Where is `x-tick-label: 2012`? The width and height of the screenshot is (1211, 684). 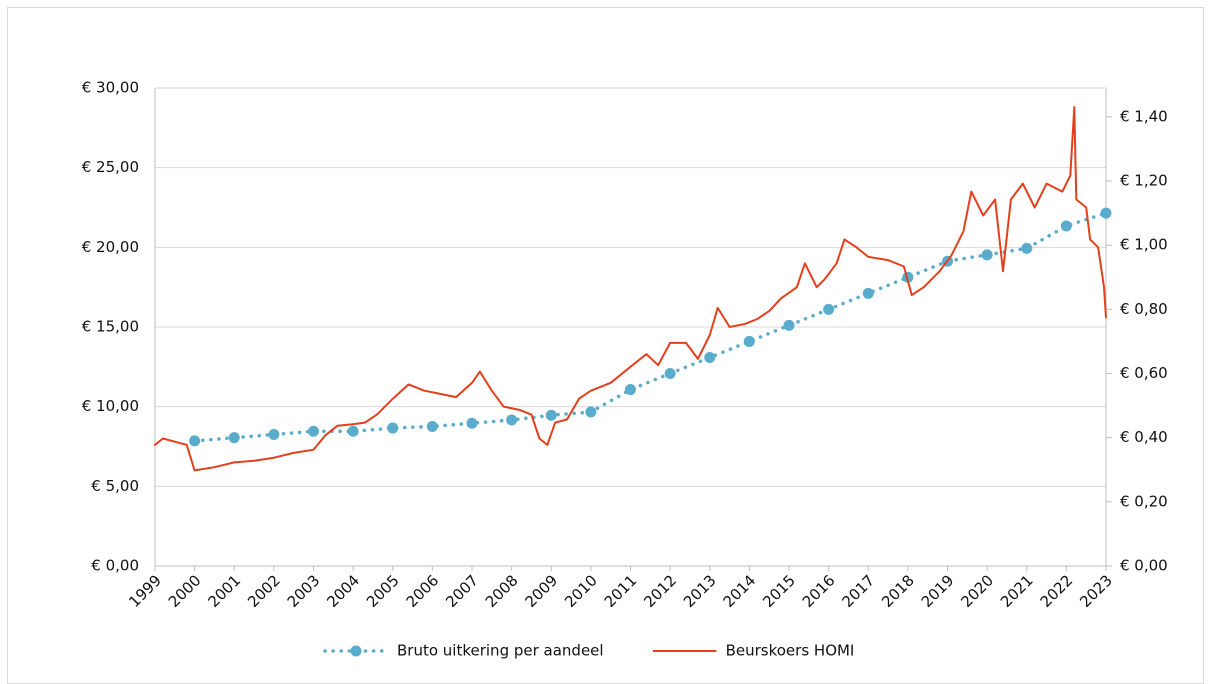
x-tick-label: 2012 is located at coordinates (660, 591).